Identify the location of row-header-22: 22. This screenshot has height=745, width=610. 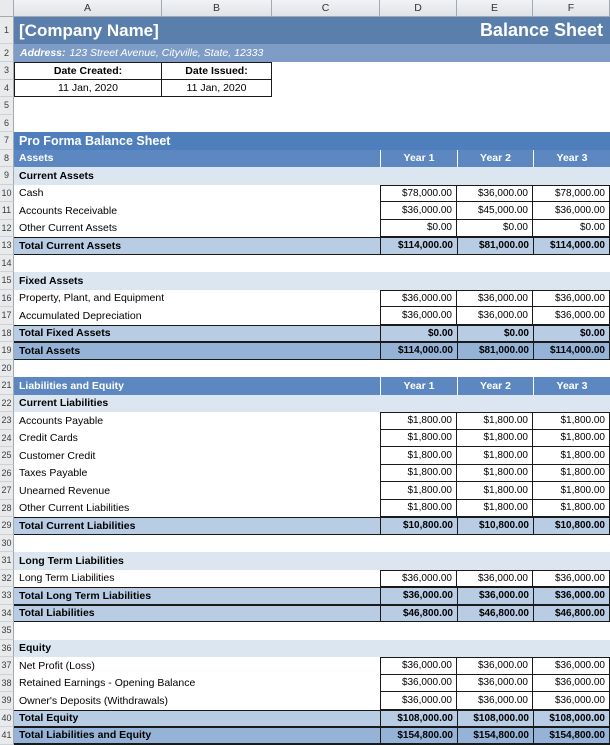
(7, 403).